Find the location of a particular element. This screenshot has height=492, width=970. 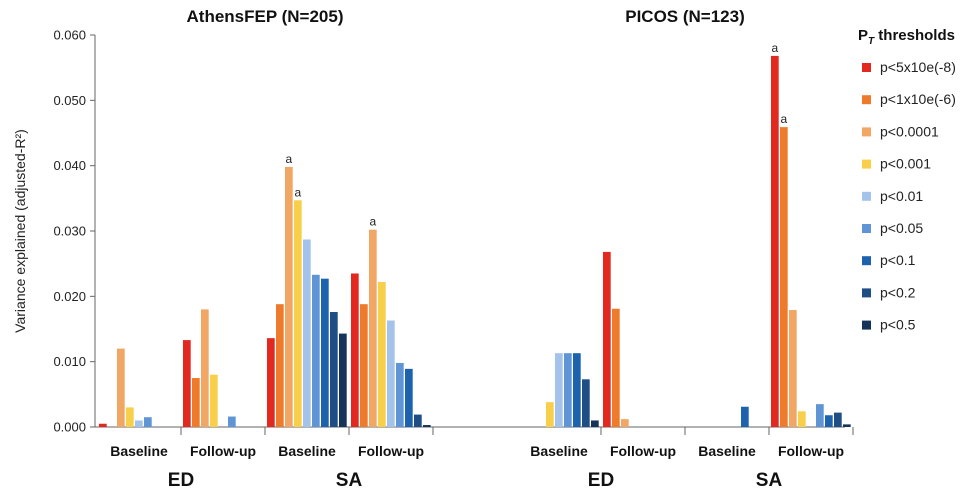

y-tick-label: 0.060 is located at coordinates (69, 35).